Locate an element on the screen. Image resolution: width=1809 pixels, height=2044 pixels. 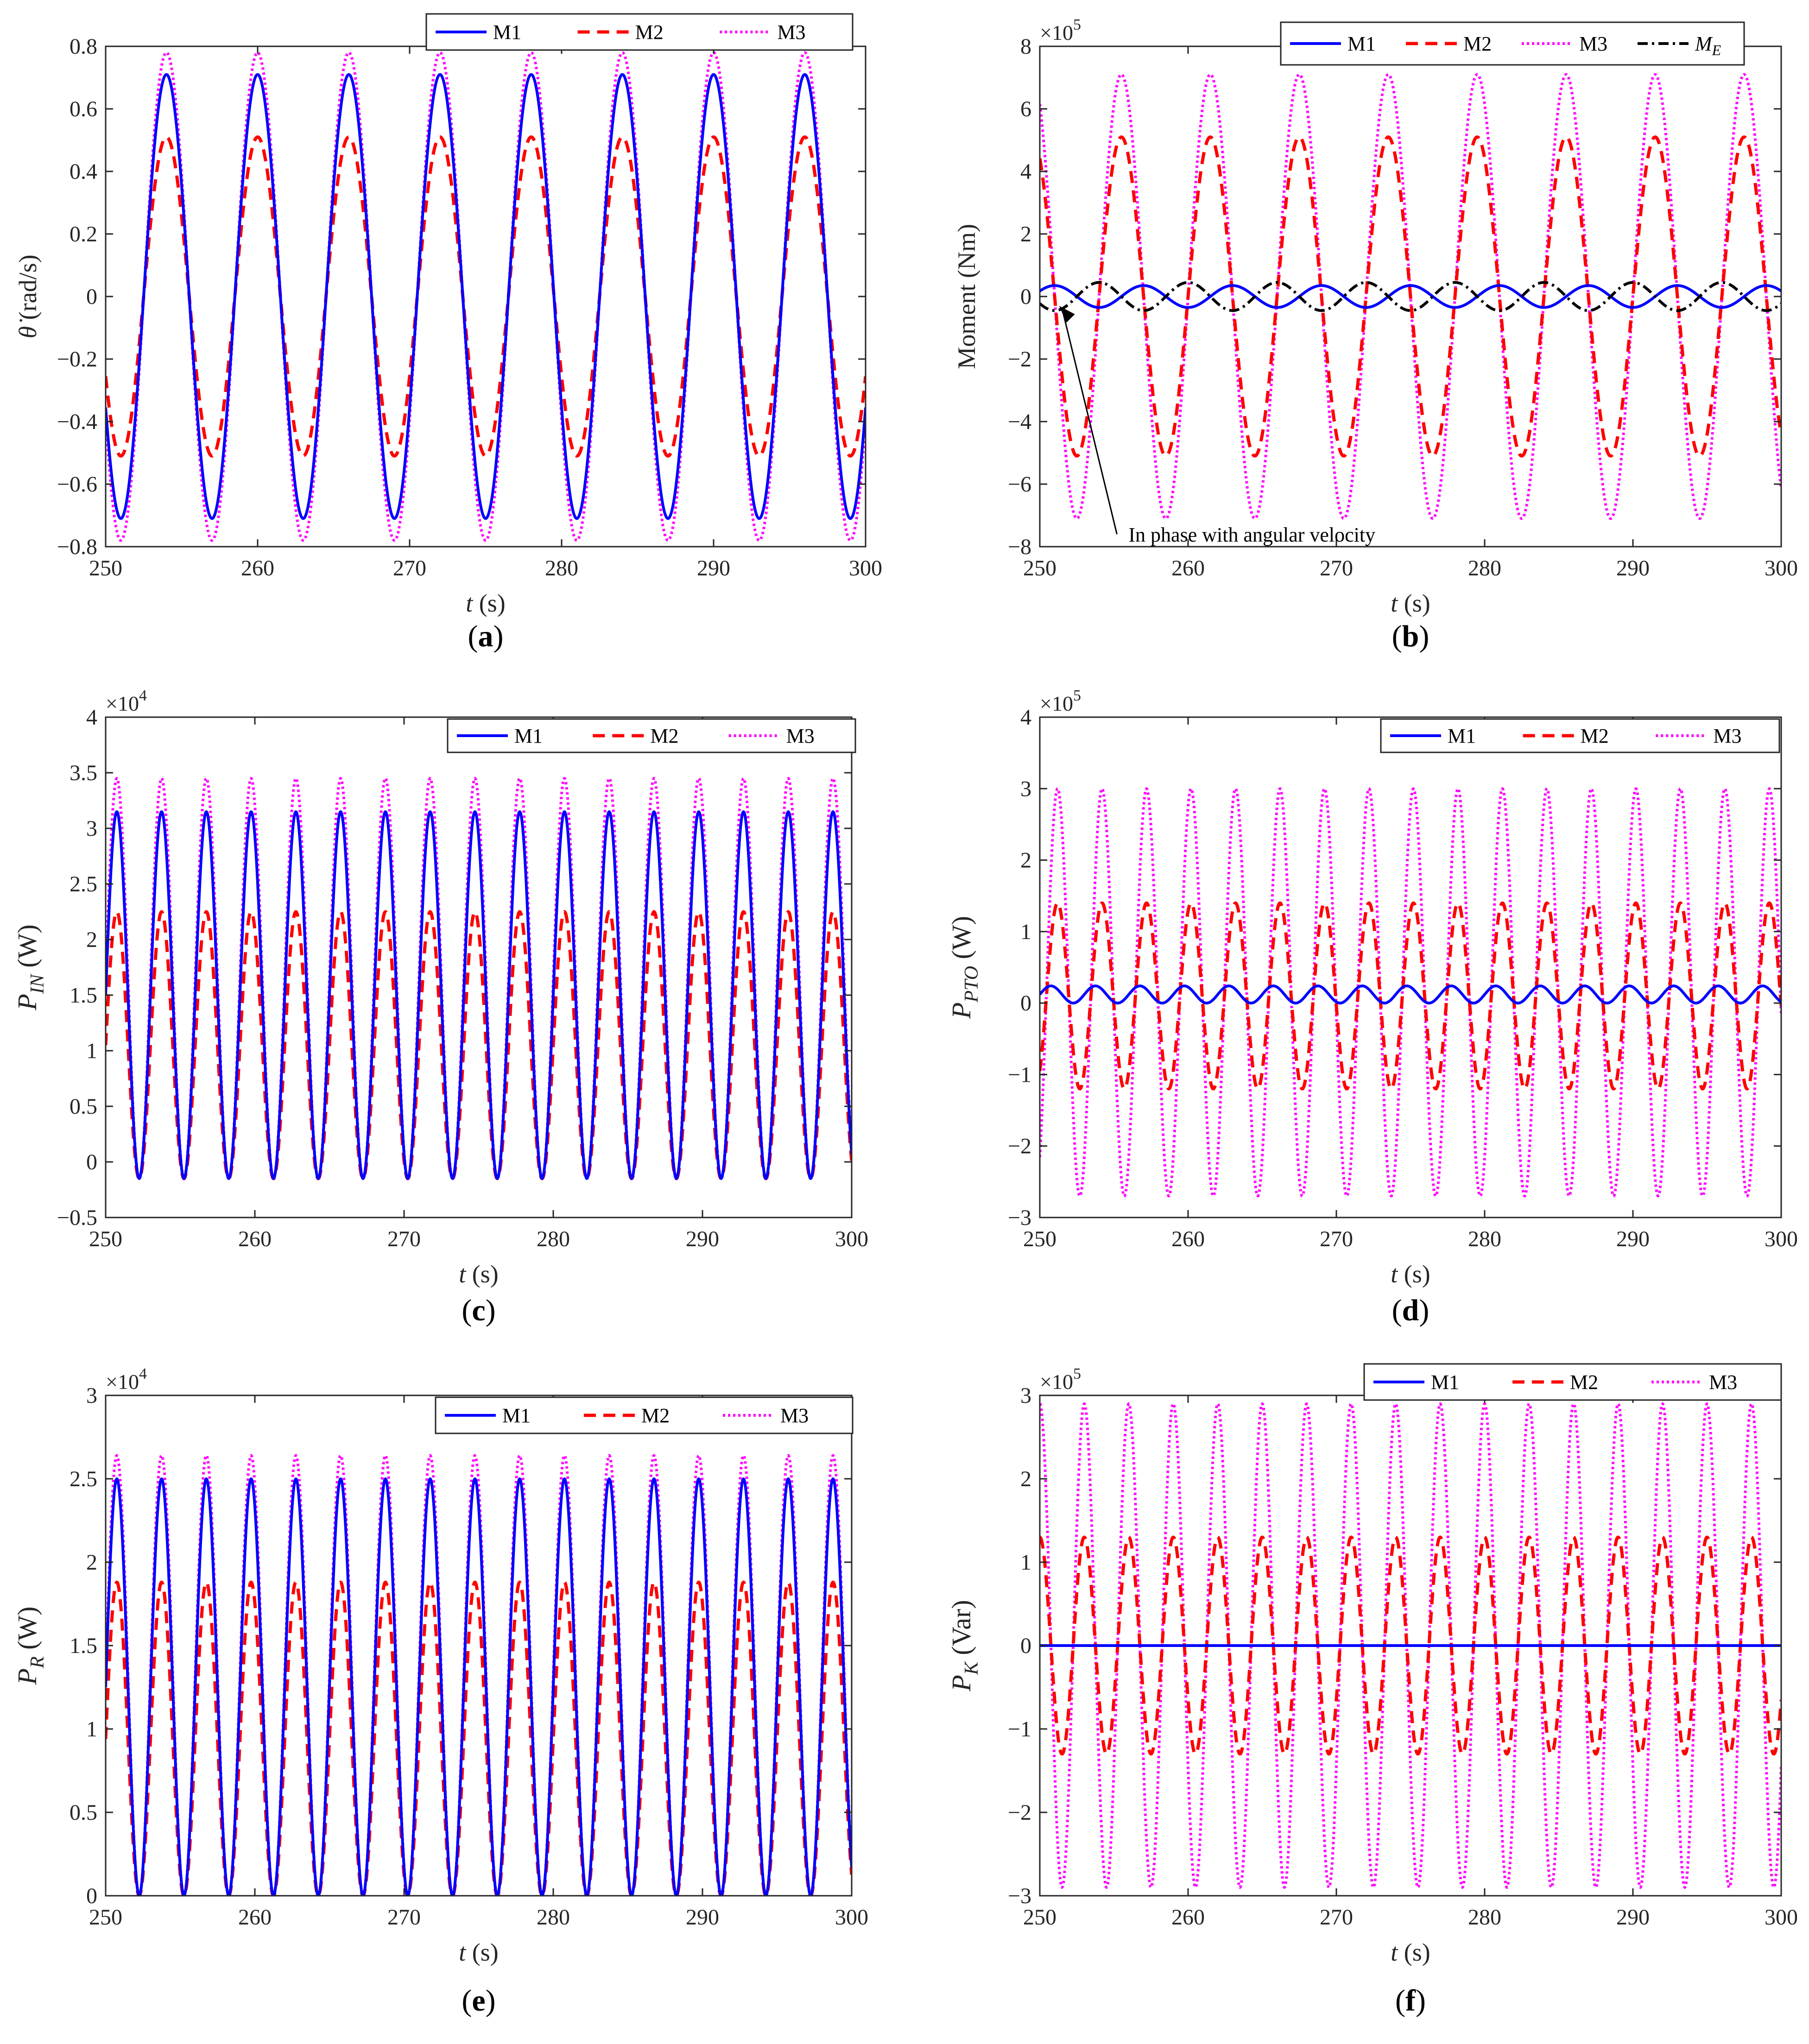
y-tick-label: 0.6 is located at coordinates (83, 109).